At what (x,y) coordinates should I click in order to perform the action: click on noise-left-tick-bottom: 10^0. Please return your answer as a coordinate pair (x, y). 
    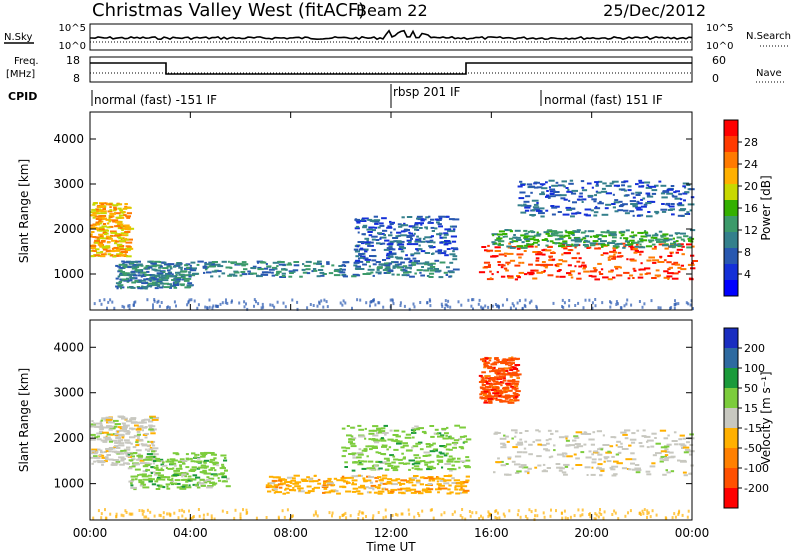
    Looking at the image, I should click on (72, 46).